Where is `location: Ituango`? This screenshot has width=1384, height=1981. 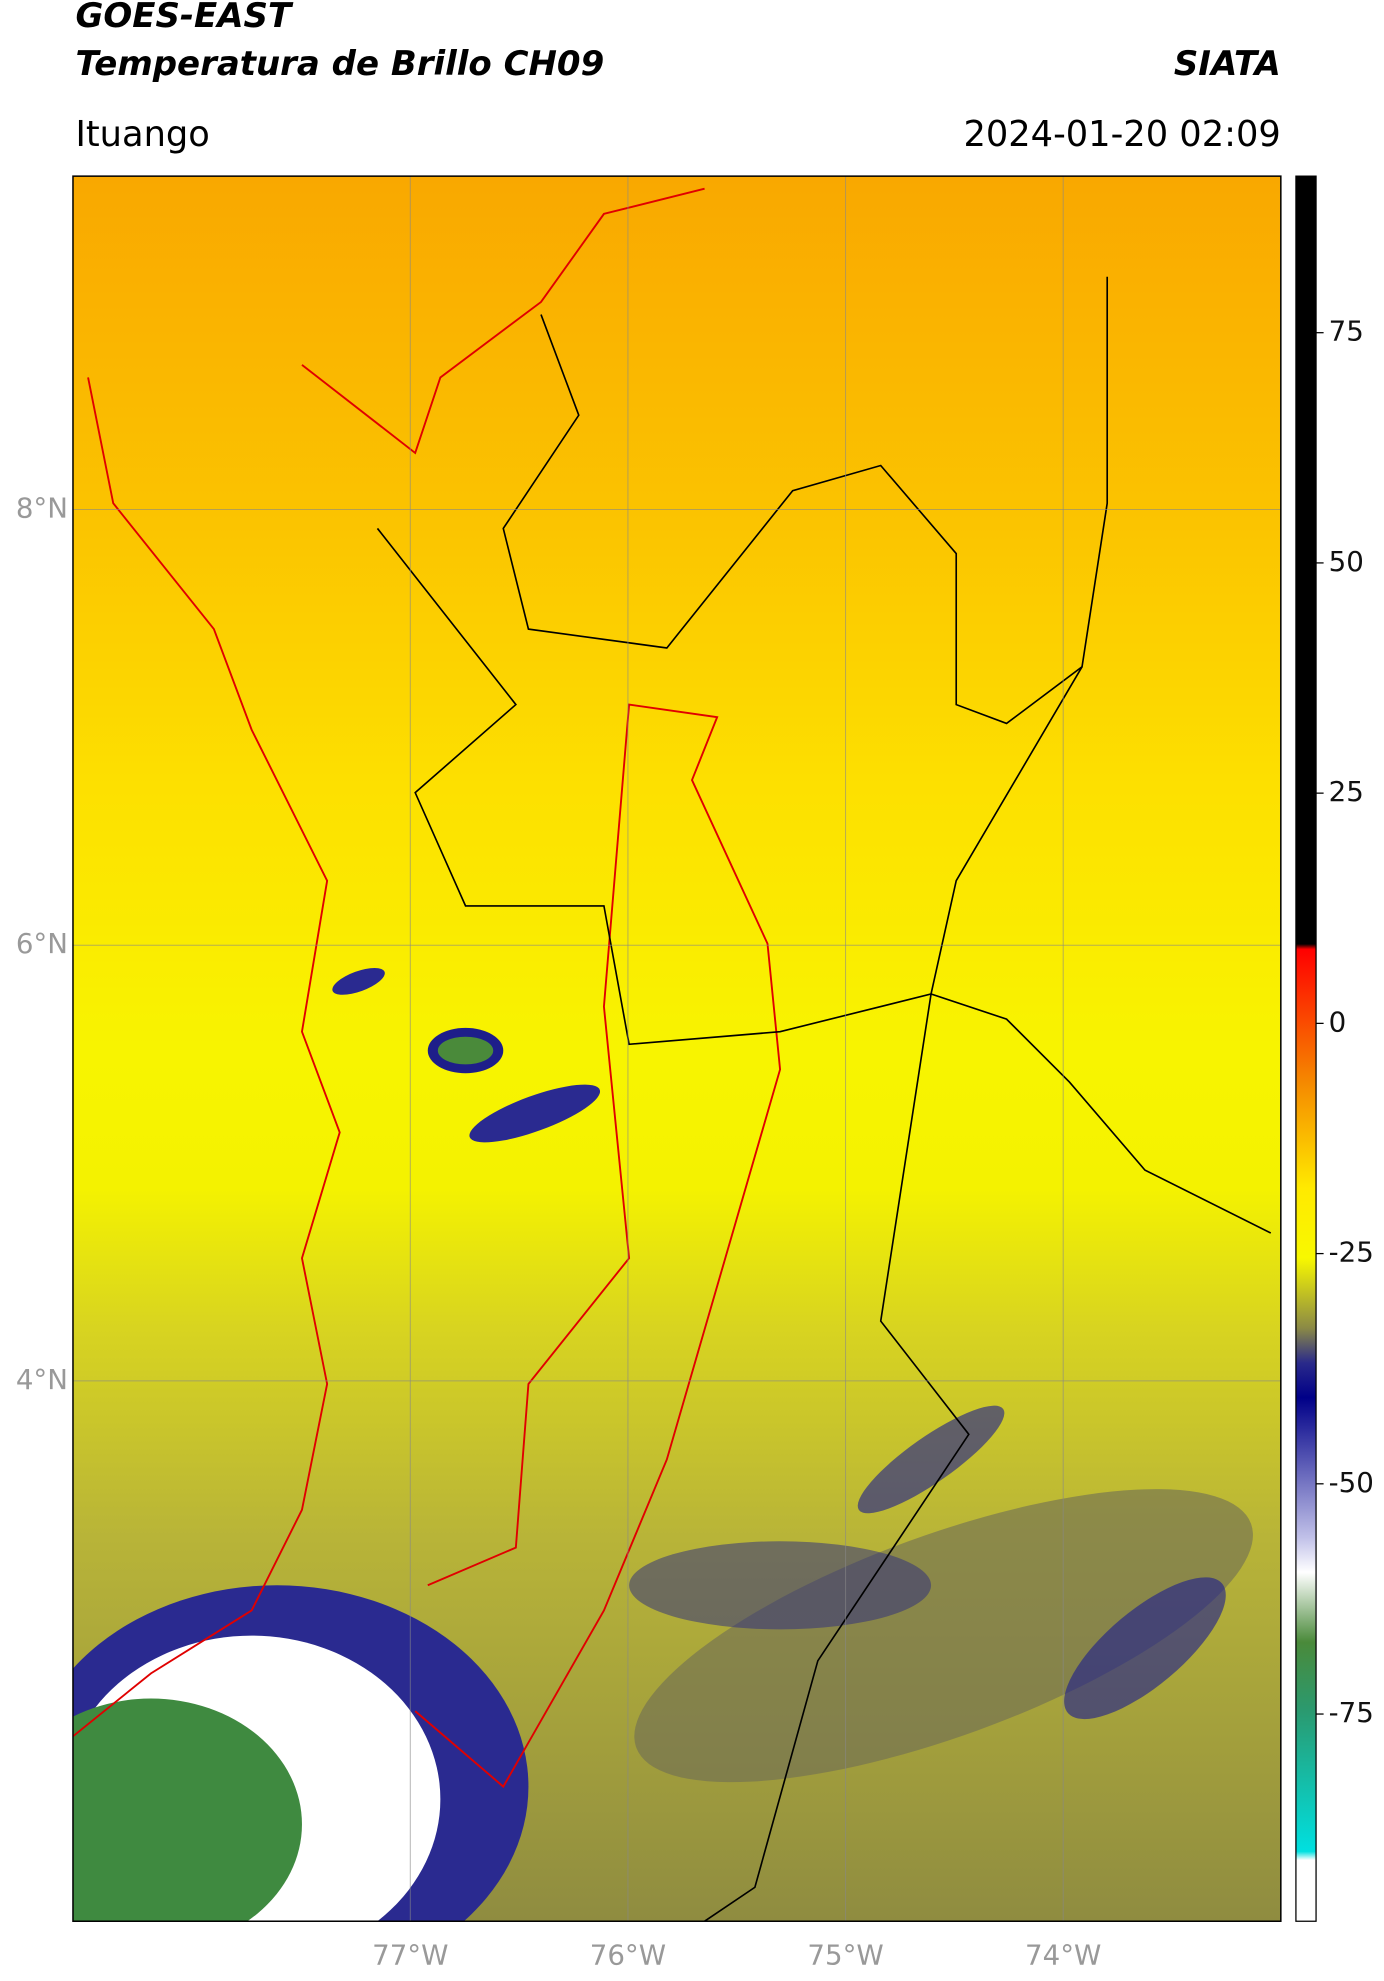
location: Ituango is located at coordinates (142, 134).